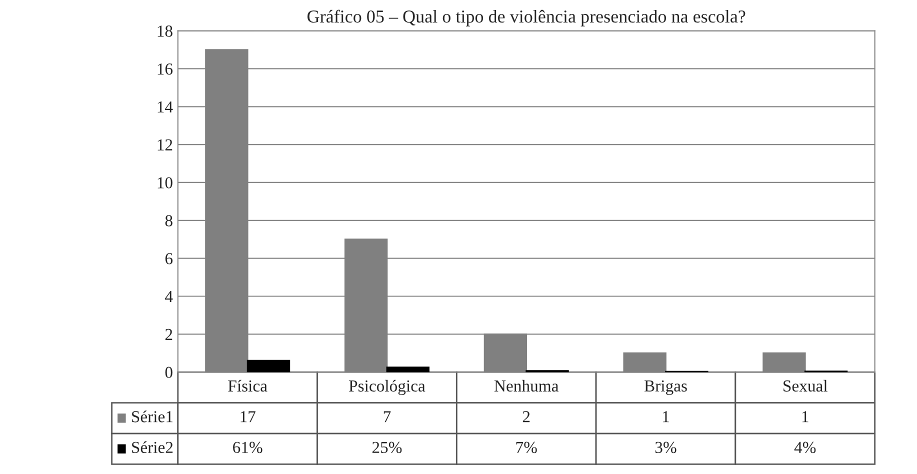  What do you see at coordinates (526, 386) in the screenshot?
I see `x-tick-label: Nenhuma` at bounding box center [526, 386].